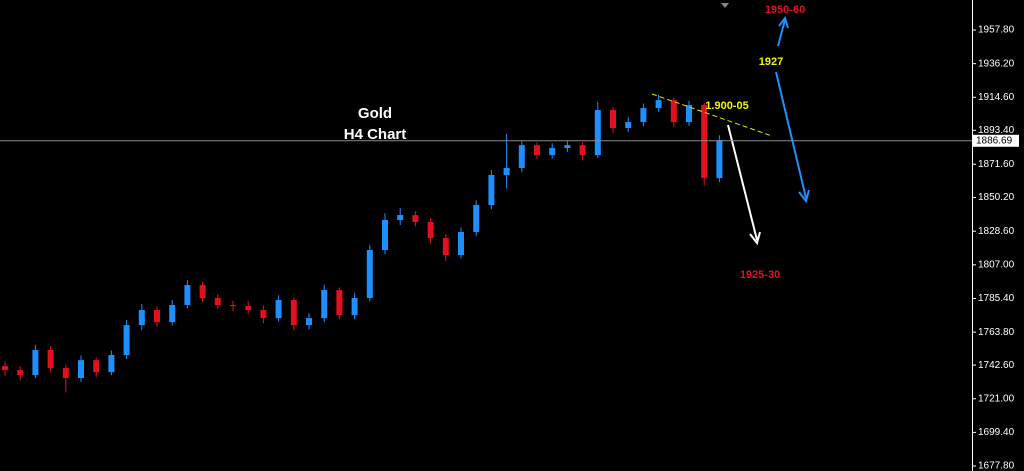 Image resolution: width=1024 pixels, height=471 pixels. Describe the element at coordinates (996, 164) in the screenshot. I see `y-tick-label: 1871.60` at that location.